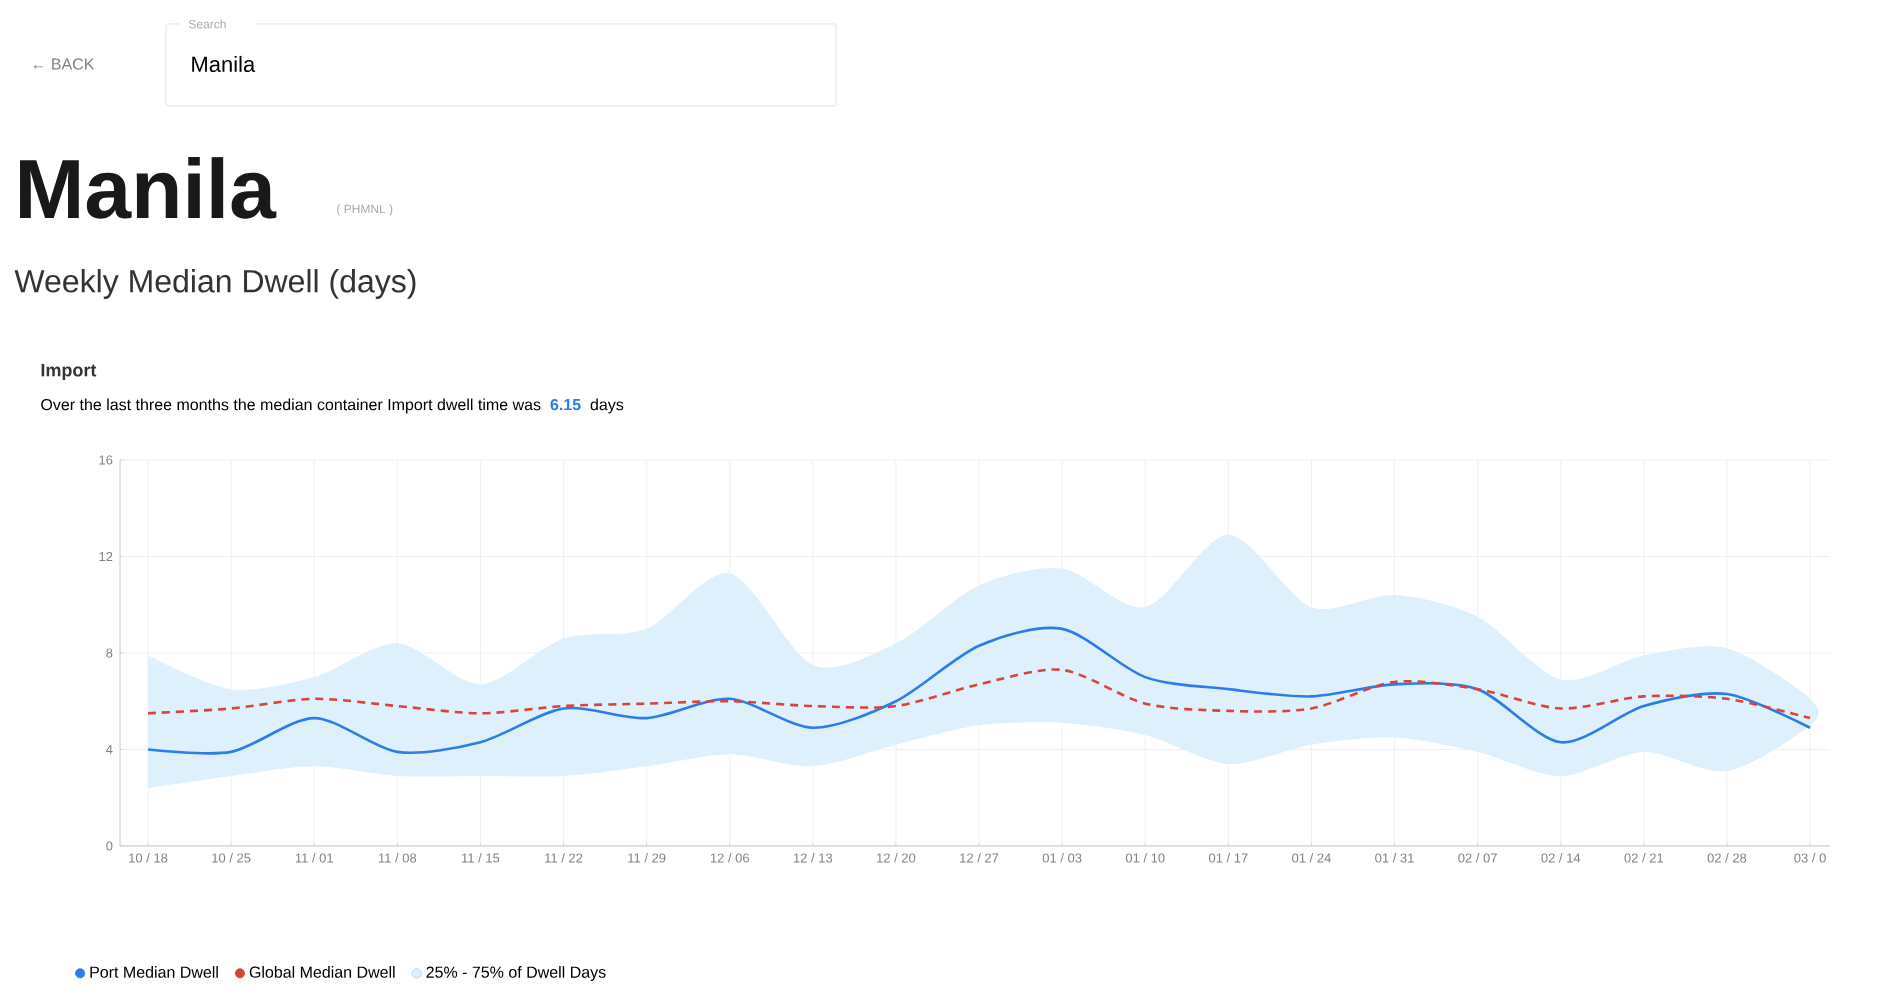 This screenshot has width=1886, height=1000. What do you see at coordinates (154, 972) in the screenshot?
I see `legend-label: Port Median Dwell` at bounding box center [154, 972].